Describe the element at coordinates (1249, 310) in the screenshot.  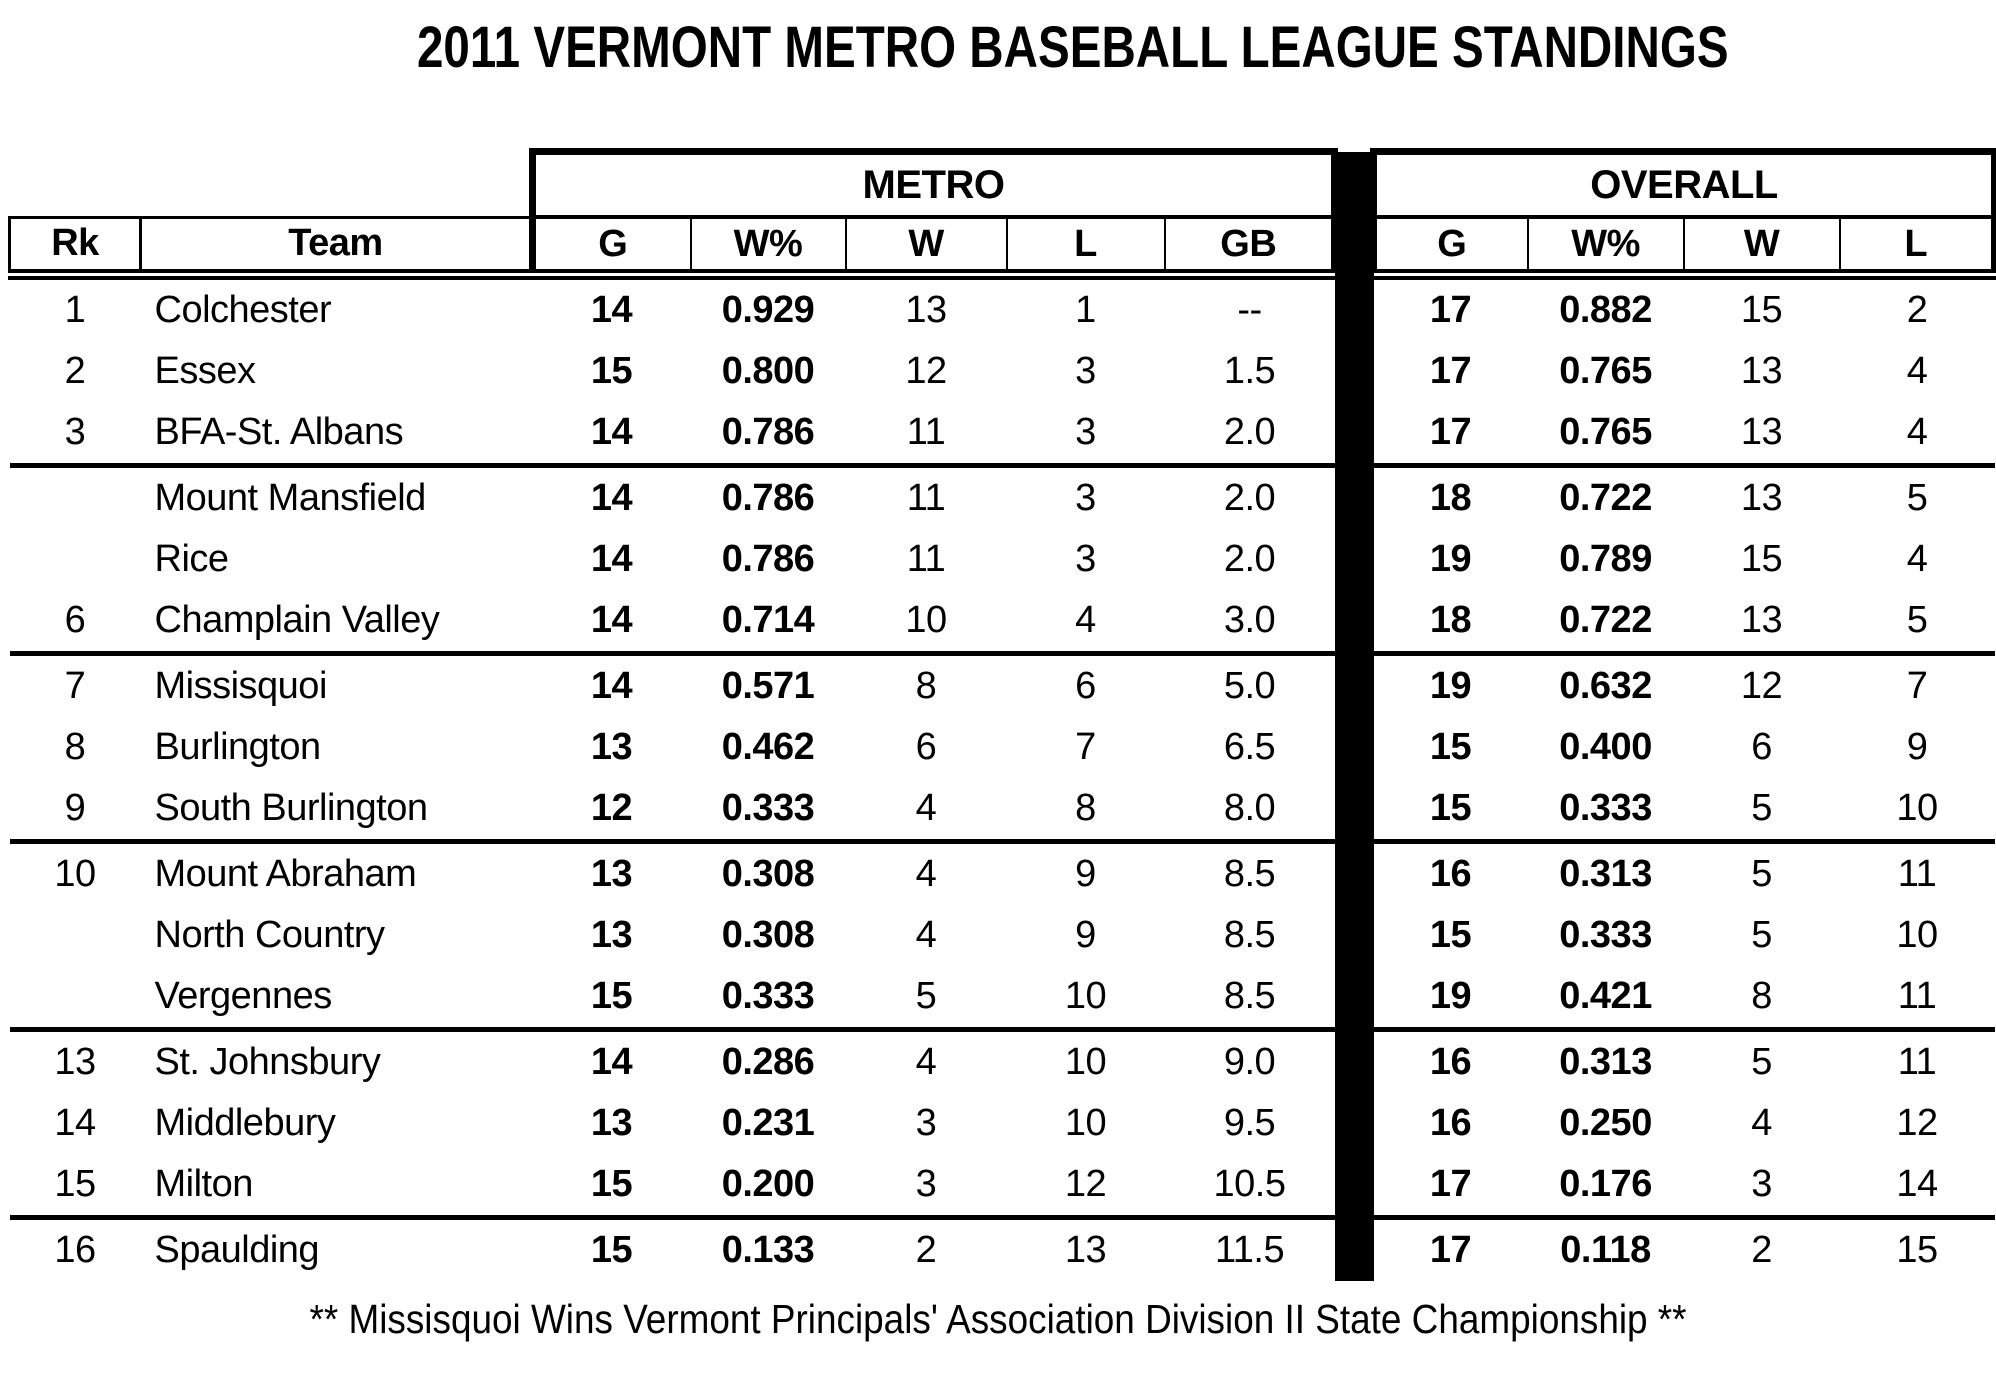
I see `metro-gamesback-cell: --` at that location.